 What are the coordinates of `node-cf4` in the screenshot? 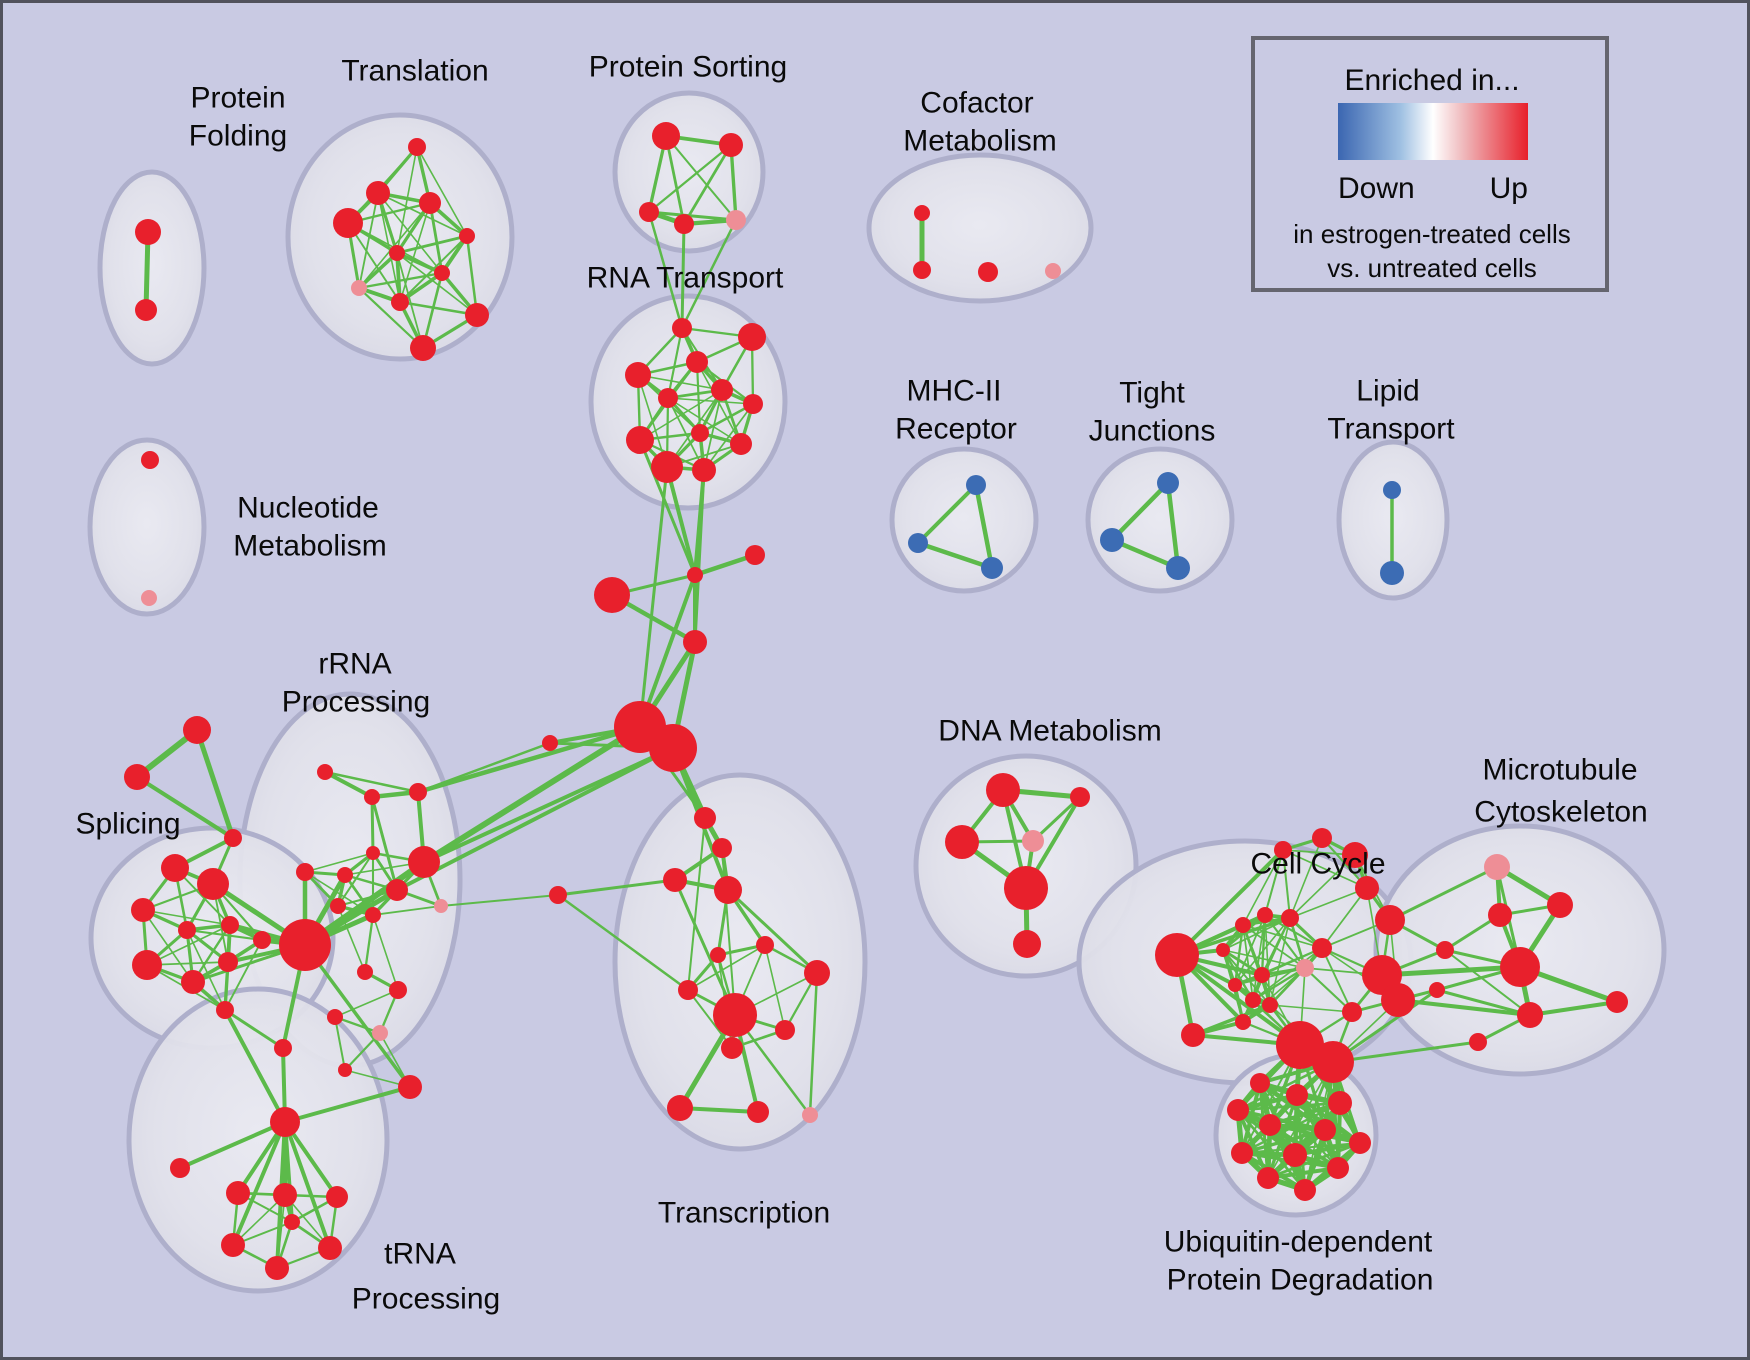 It's located at (1053, 271).